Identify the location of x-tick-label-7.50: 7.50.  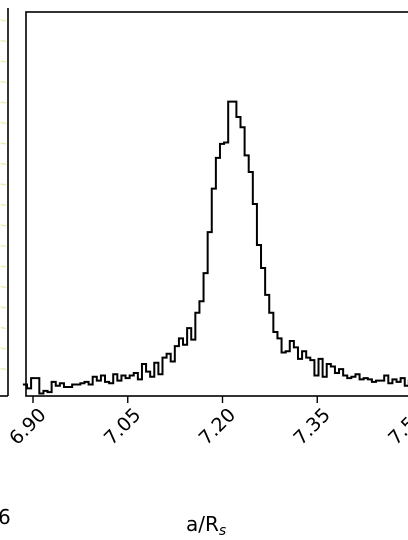
(396, 426).